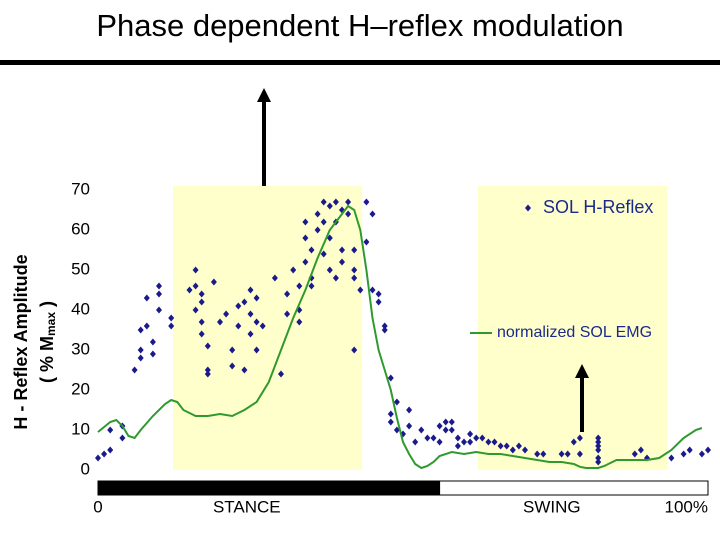  What do you see at coordinates (21, 341) in the screenshot?
I see `y-axis-label: H - Reflex Amplitude` at bounding box center [21, 341].